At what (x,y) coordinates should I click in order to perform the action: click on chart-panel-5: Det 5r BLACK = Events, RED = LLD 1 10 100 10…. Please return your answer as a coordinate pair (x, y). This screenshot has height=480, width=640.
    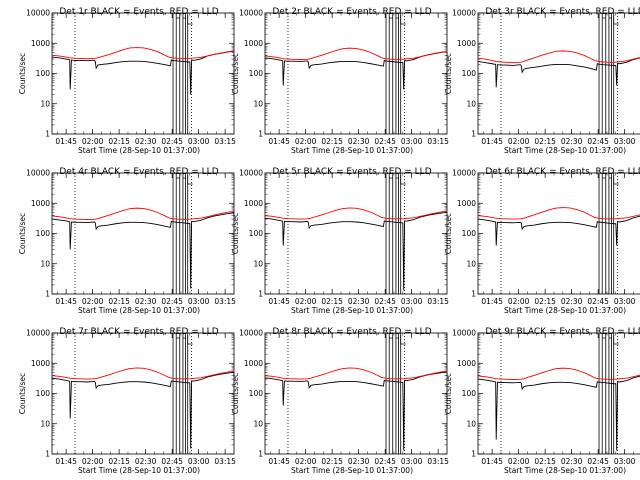
    Looking at the image, I should click on (340, 241).